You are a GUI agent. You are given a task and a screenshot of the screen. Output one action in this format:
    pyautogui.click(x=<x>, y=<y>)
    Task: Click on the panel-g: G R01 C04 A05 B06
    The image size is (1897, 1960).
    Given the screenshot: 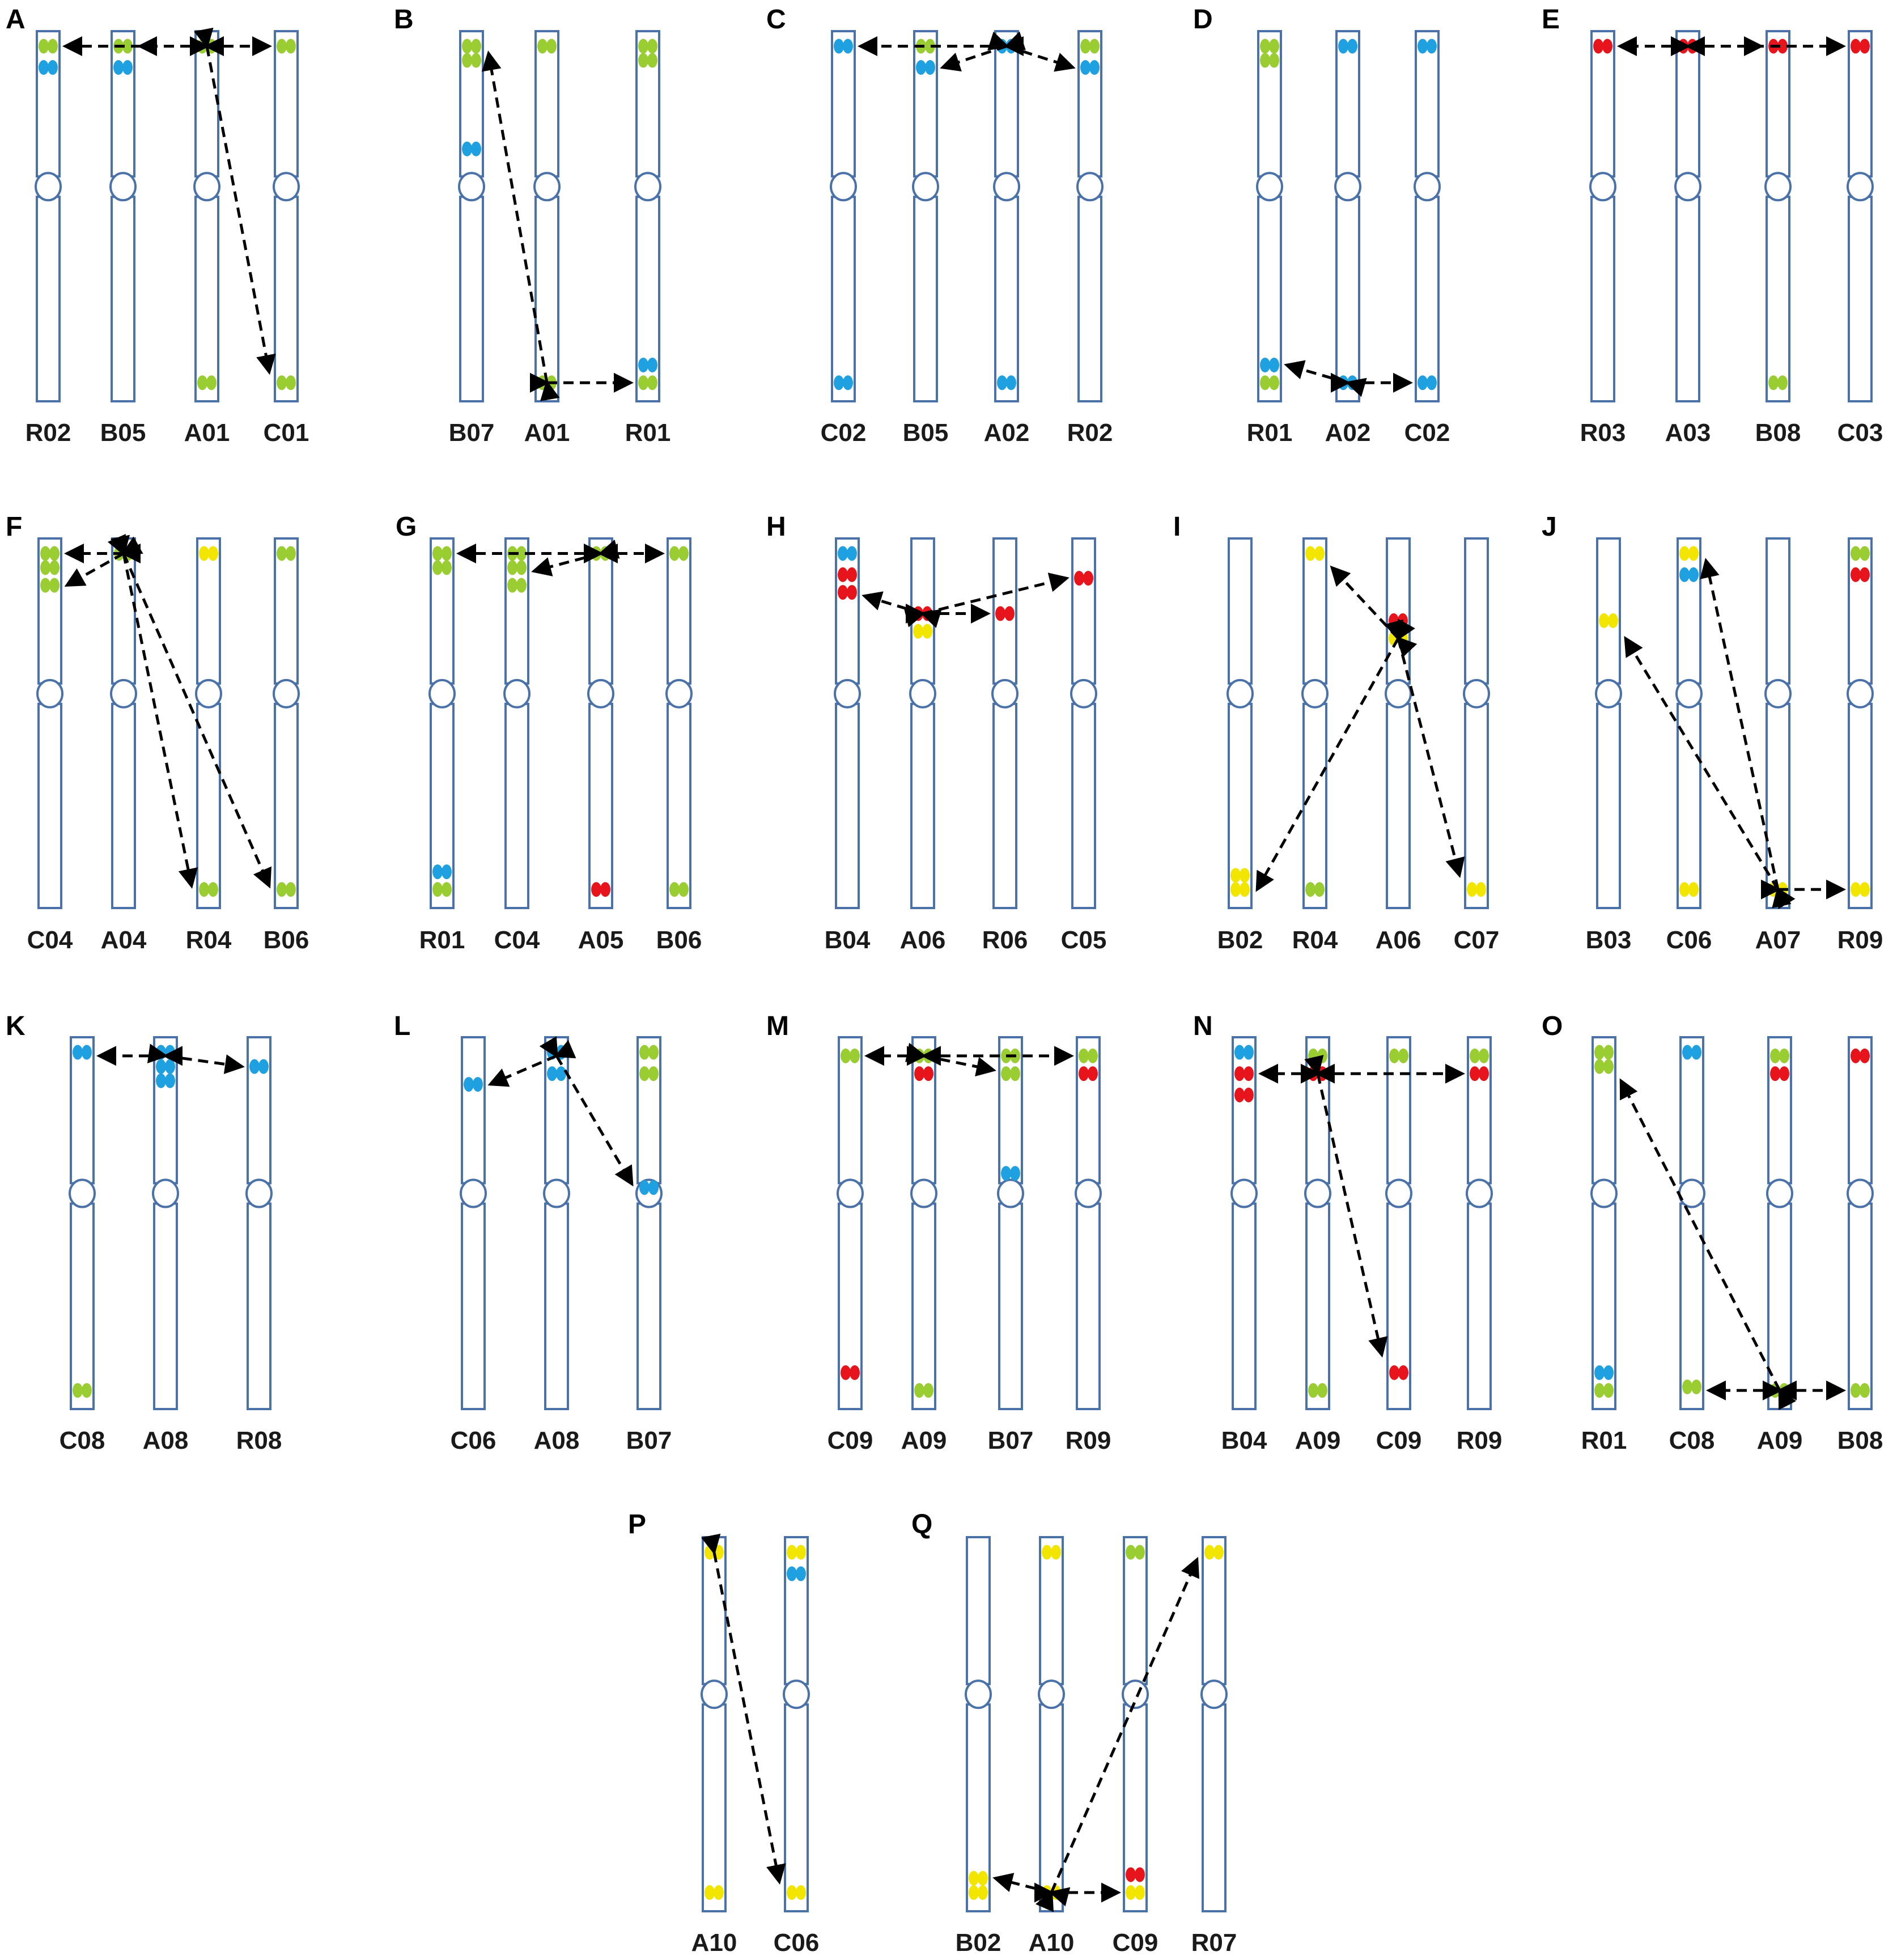 What is the action you would take?
    pyautogui.click(x=549, y=733)
    